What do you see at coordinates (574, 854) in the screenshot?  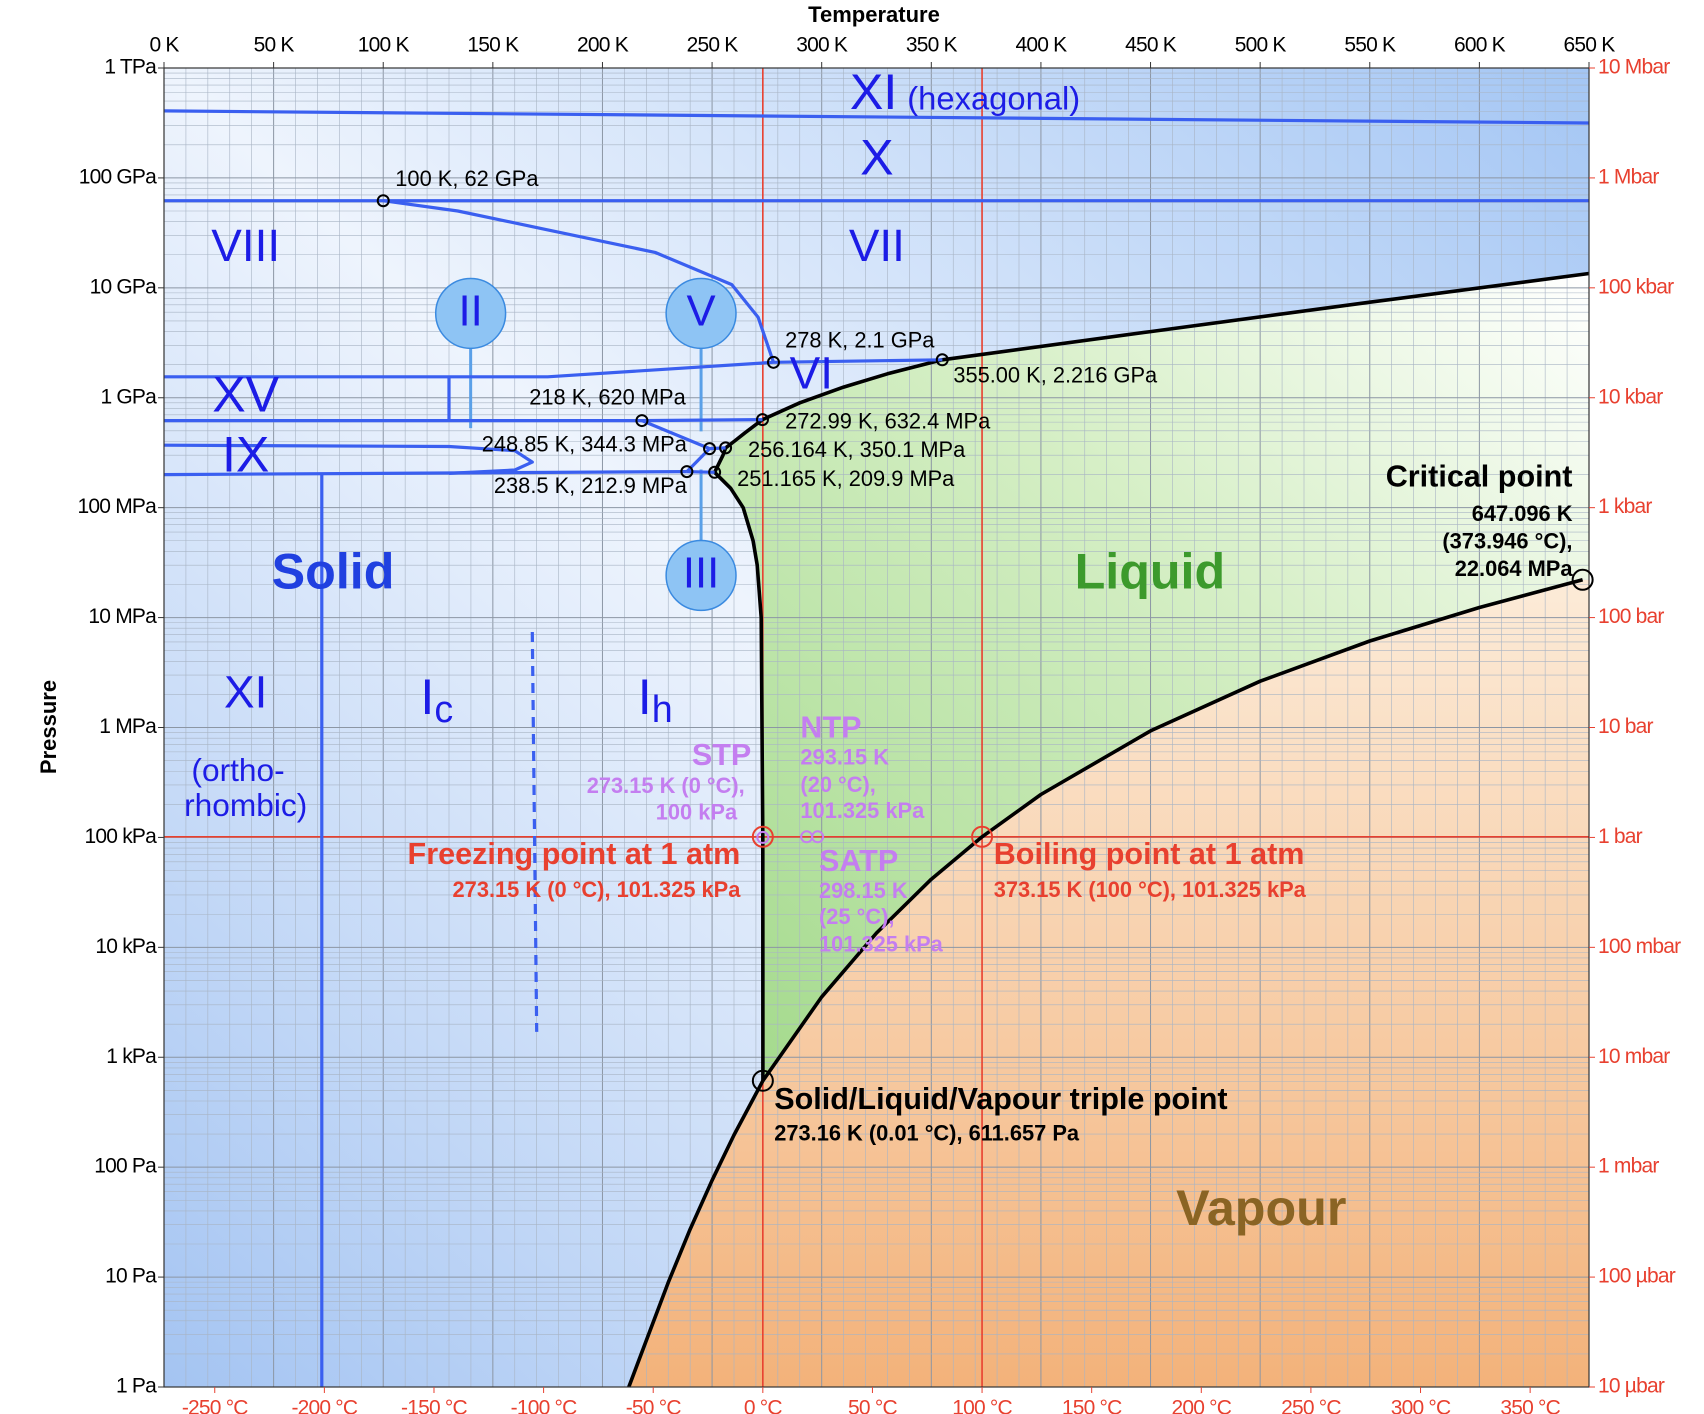 I see `point-label: Freezing point at 1 atm` at bounding box center [574, 854].